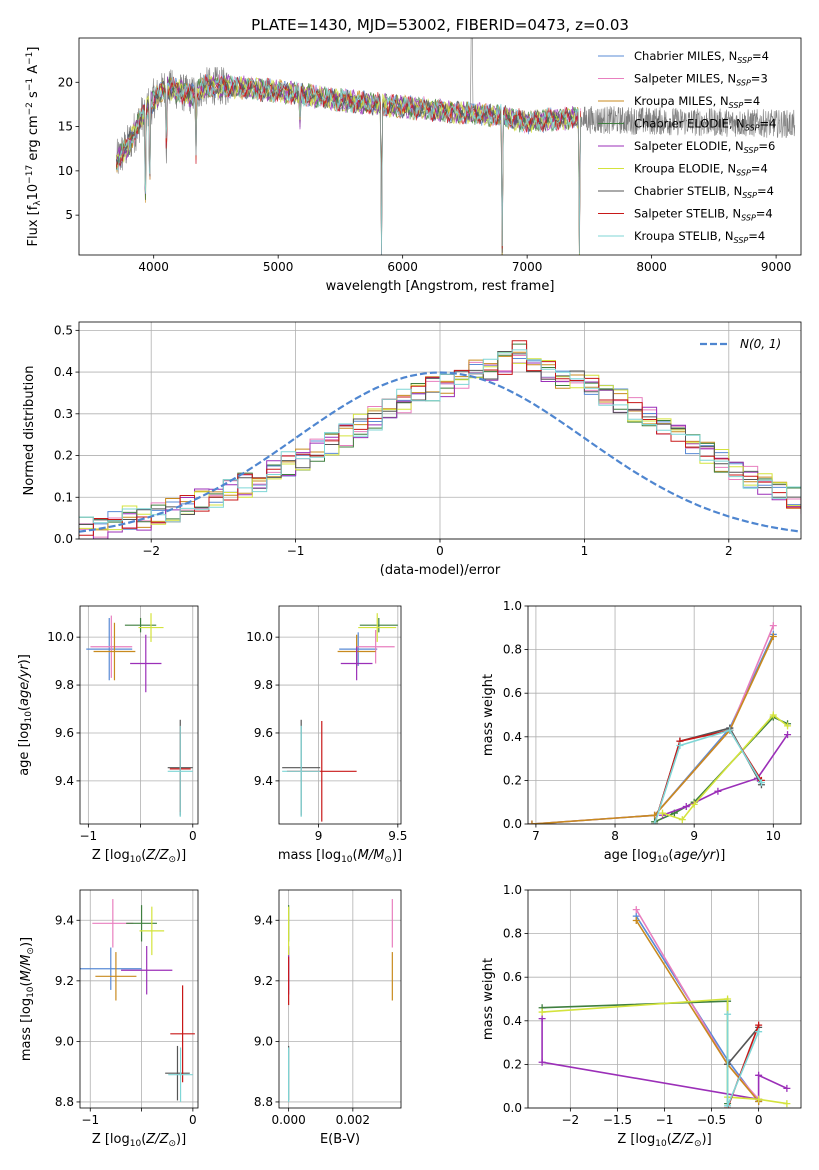  I want to click on y-tick-label: 0.3, so click(63, 414).